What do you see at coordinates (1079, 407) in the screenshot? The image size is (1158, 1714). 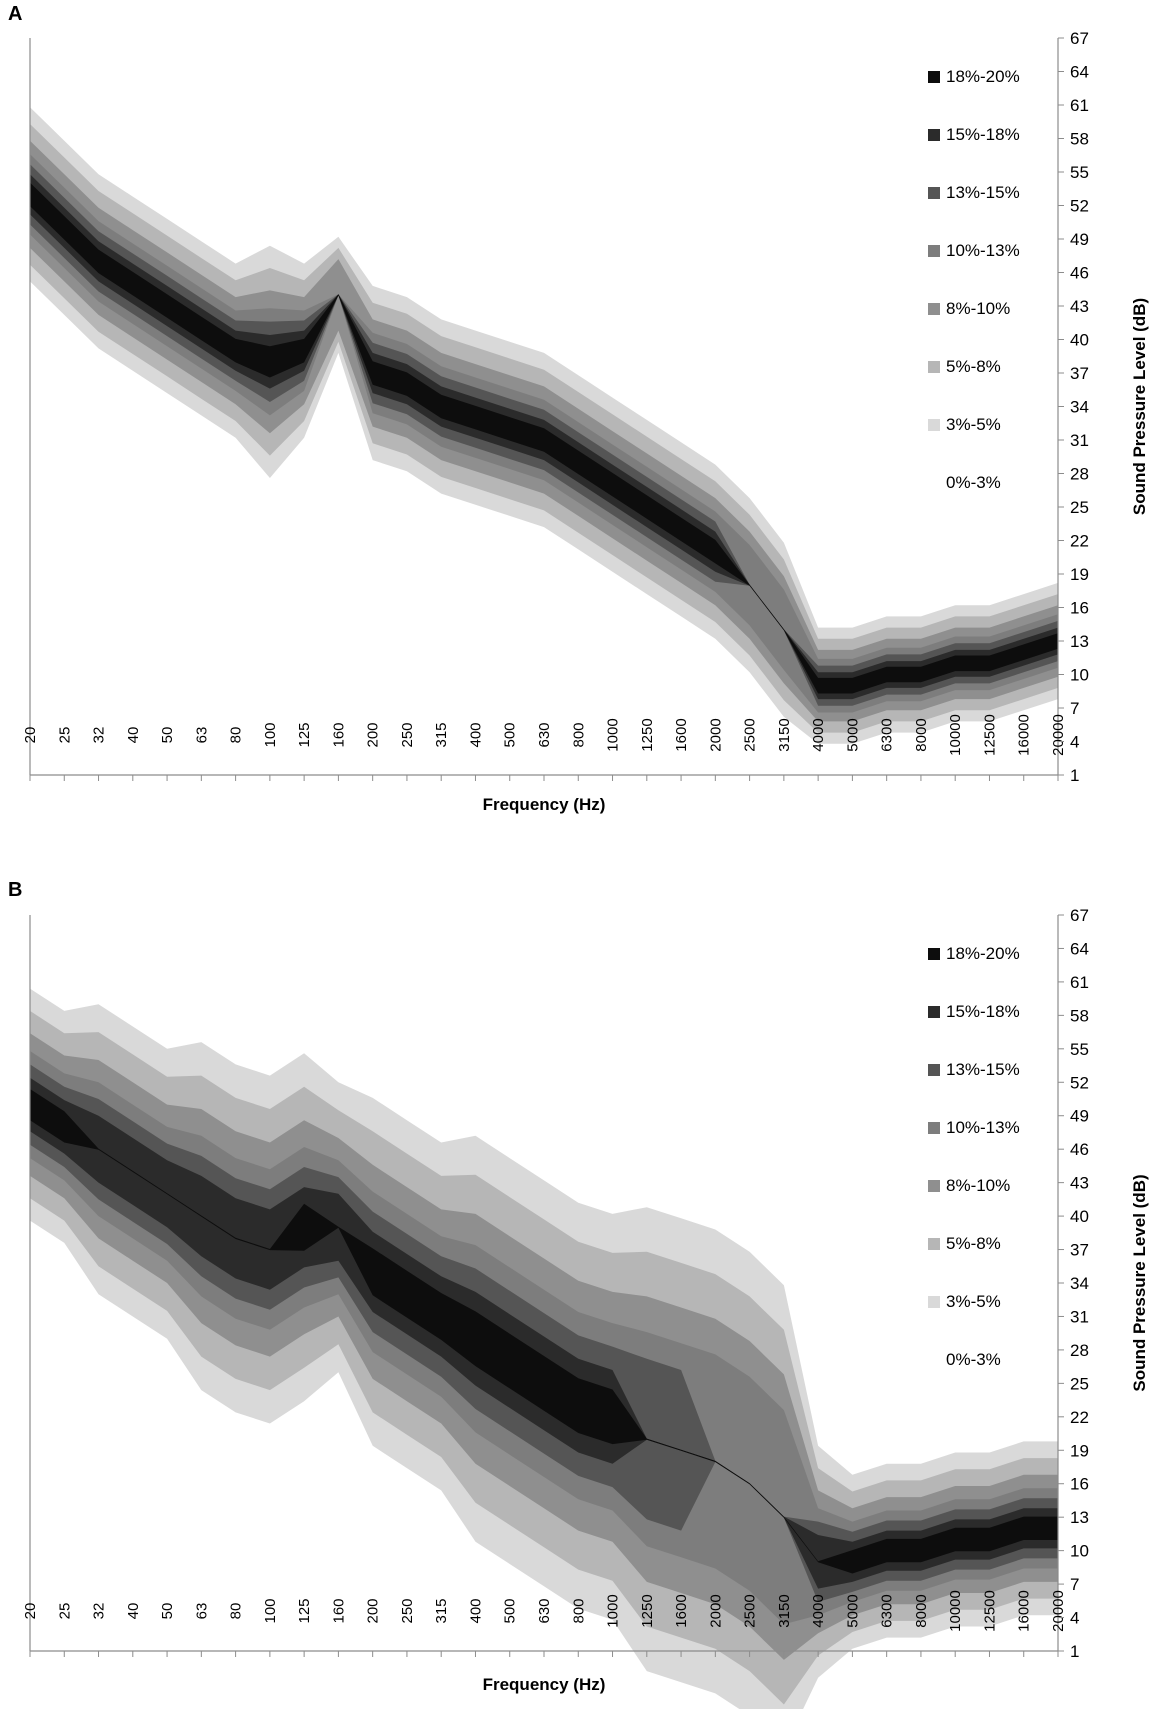 I see `y-tick-label: 34` at bounding box center [1079, 407].